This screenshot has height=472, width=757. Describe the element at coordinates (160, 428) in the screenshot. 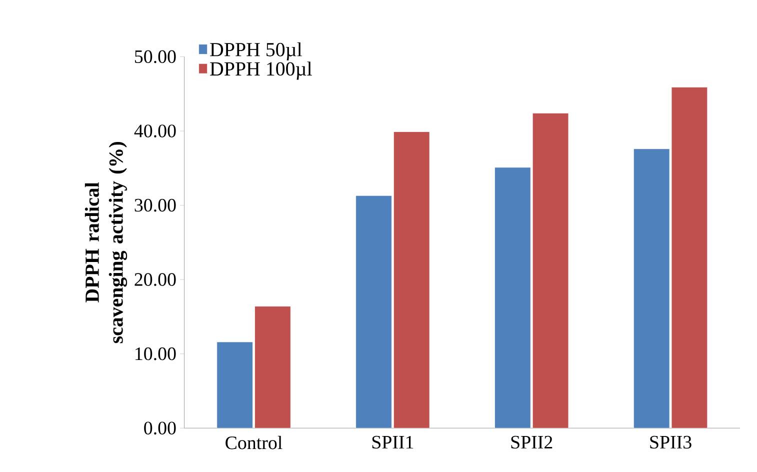

I see `y-tick-label: 0.00` at that location.